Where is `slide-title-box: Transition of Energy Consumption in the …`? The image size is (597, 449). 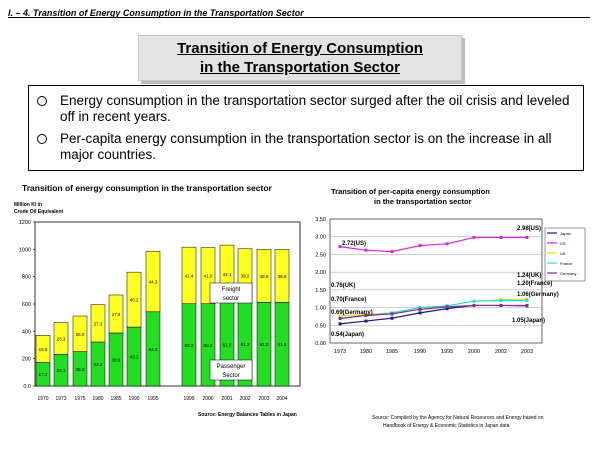
slide-title-box: Transition of Energy Consumption in the … is located at coordinates (300, 58).